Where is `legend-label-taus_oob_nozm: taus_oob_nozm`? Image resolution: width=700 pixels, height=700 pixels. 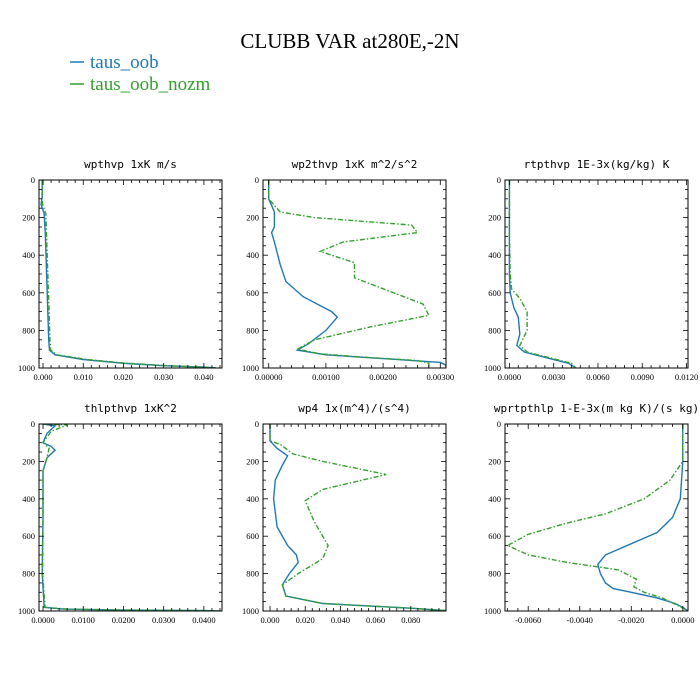 legend-label-taus_oob_nozm: taus_oob_nozm is located at coordinates (150, 84).